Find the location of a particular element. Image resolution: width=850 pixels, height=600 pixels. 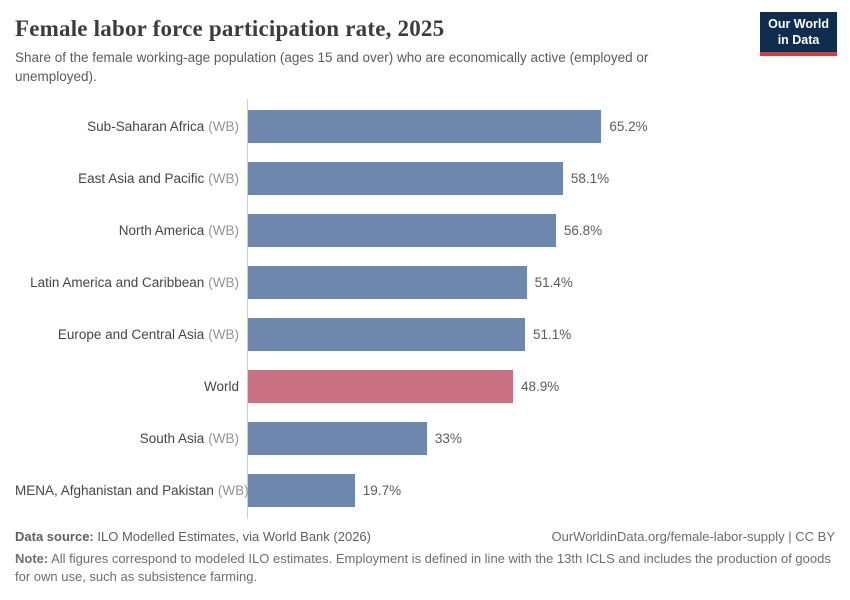

bar-plot-cell: 51.4% is located at coordinates (541, 283).